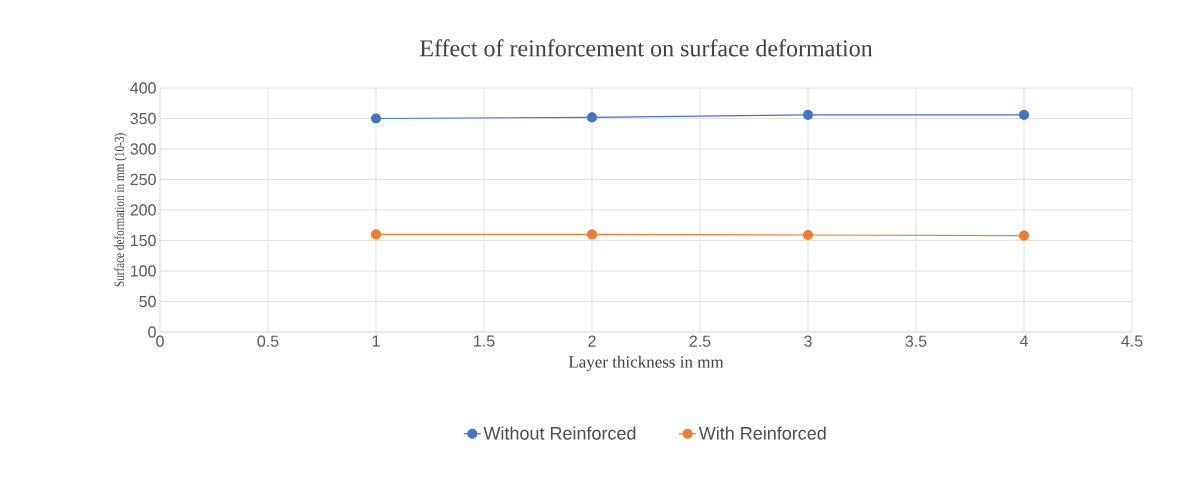  Describe the element at coordinates (700, 341) in the screenshot. I see `x-tick-label: 2.5` at that location.